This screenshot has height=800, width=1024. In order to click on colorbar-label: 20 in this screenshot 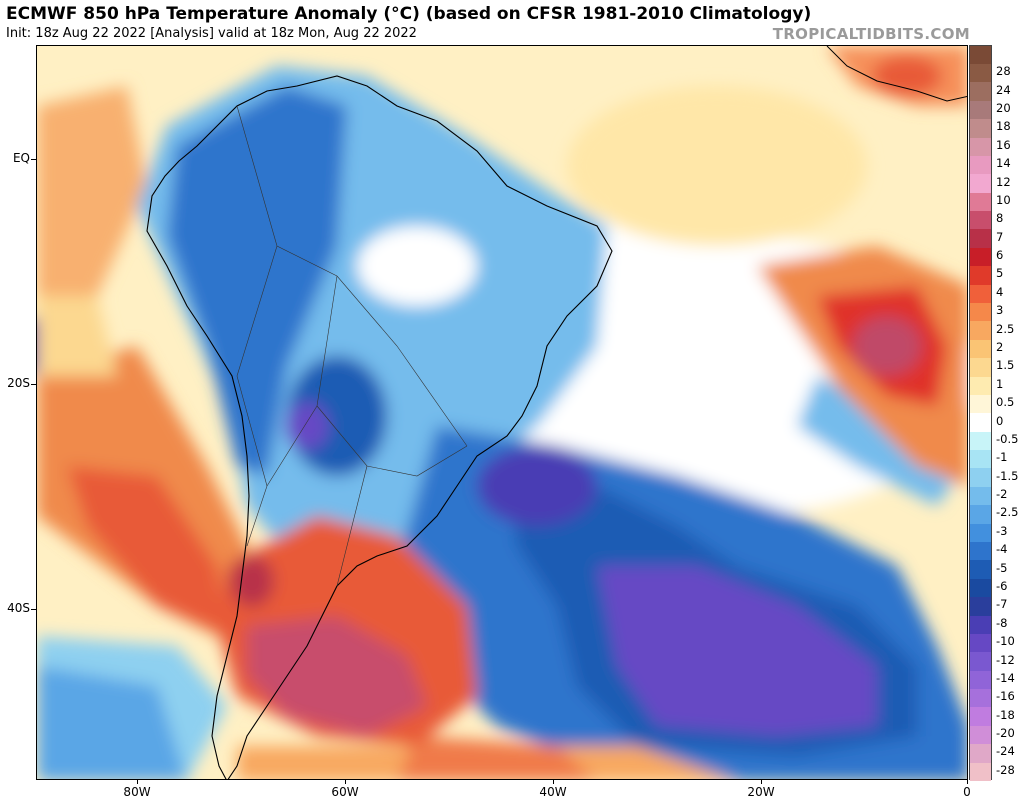, I will do `click(1003, 107)`.